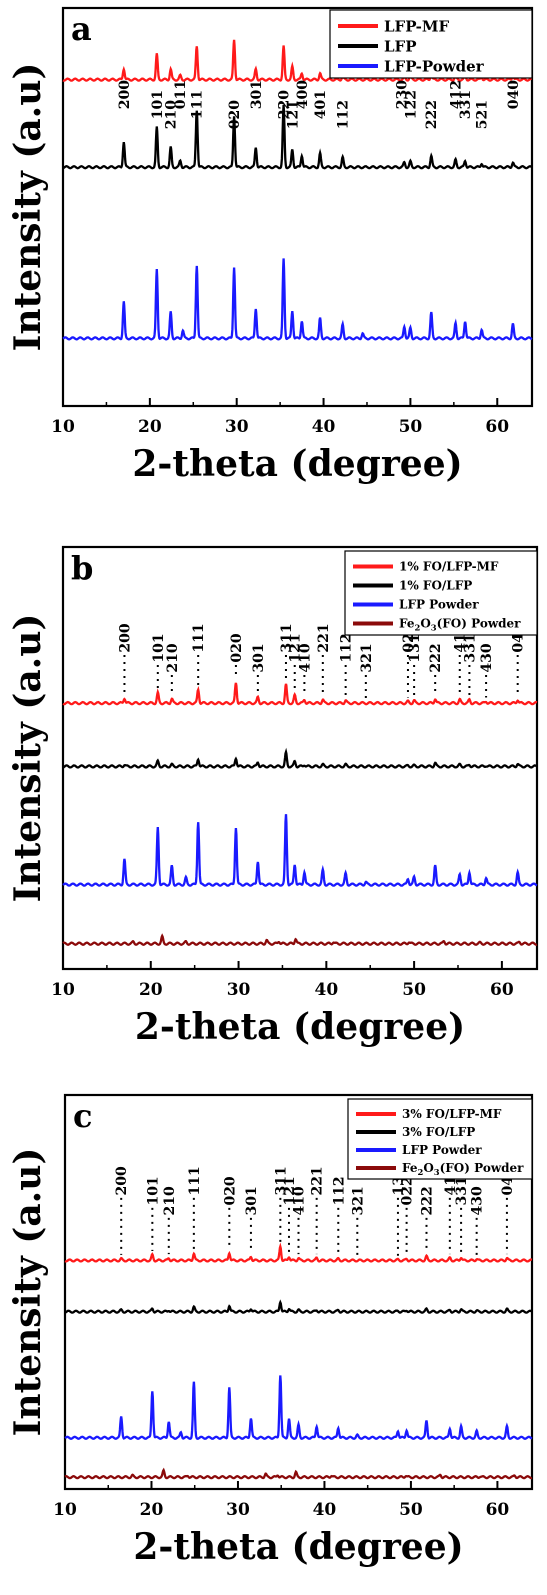 Image resolution: width=547 pixels, height=1595 pixels. I want to click on legend-label: 1% FO/LFP-MF, so click(449, 567).